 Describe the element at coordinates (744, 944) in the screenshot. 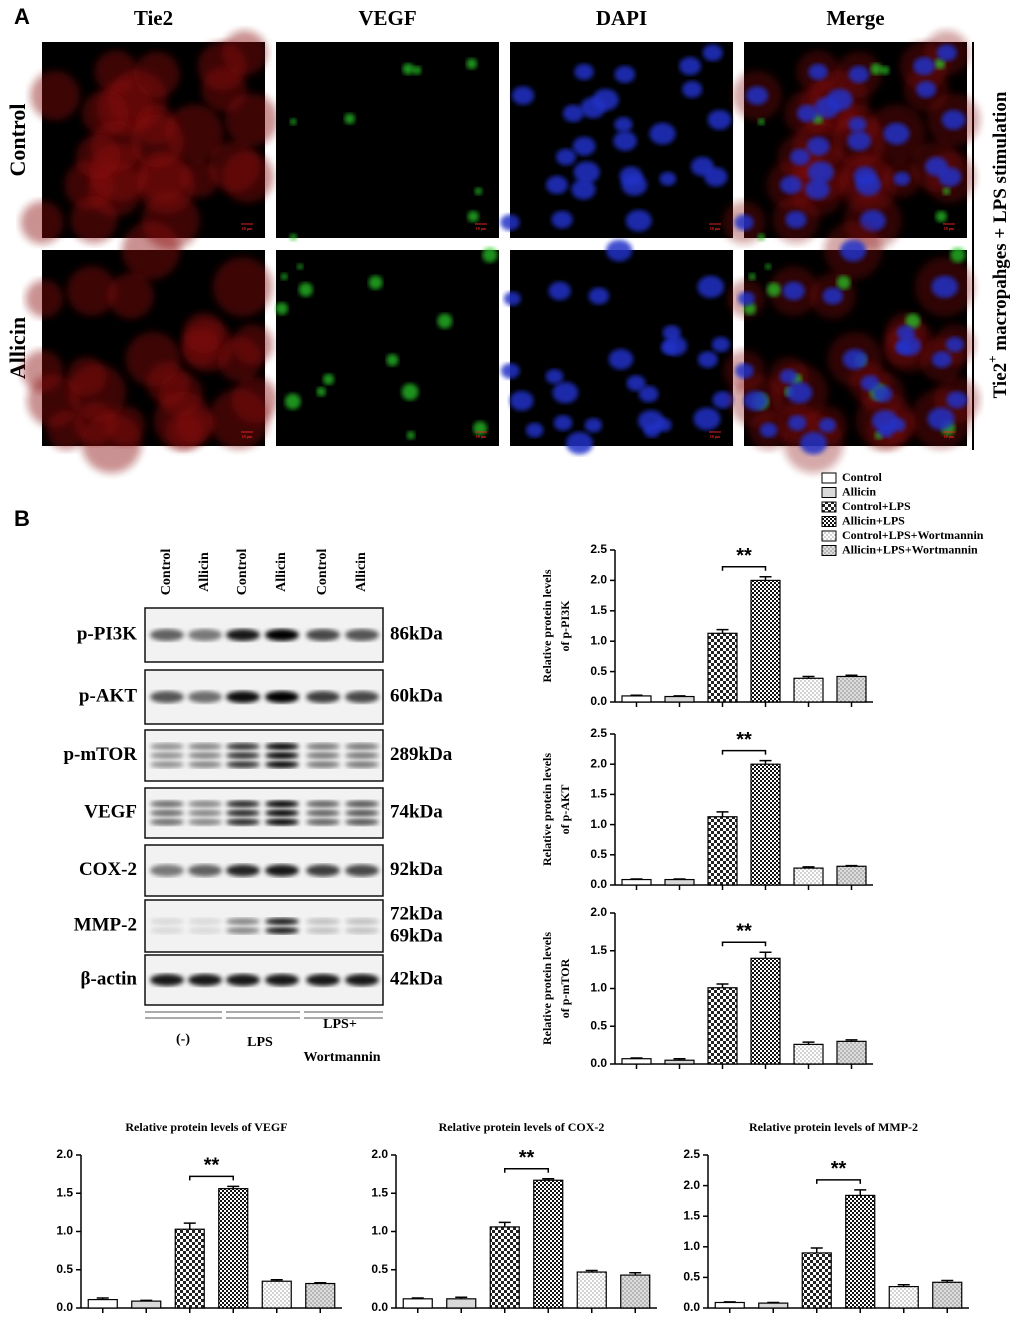

I see `significance-bracket` at that location.